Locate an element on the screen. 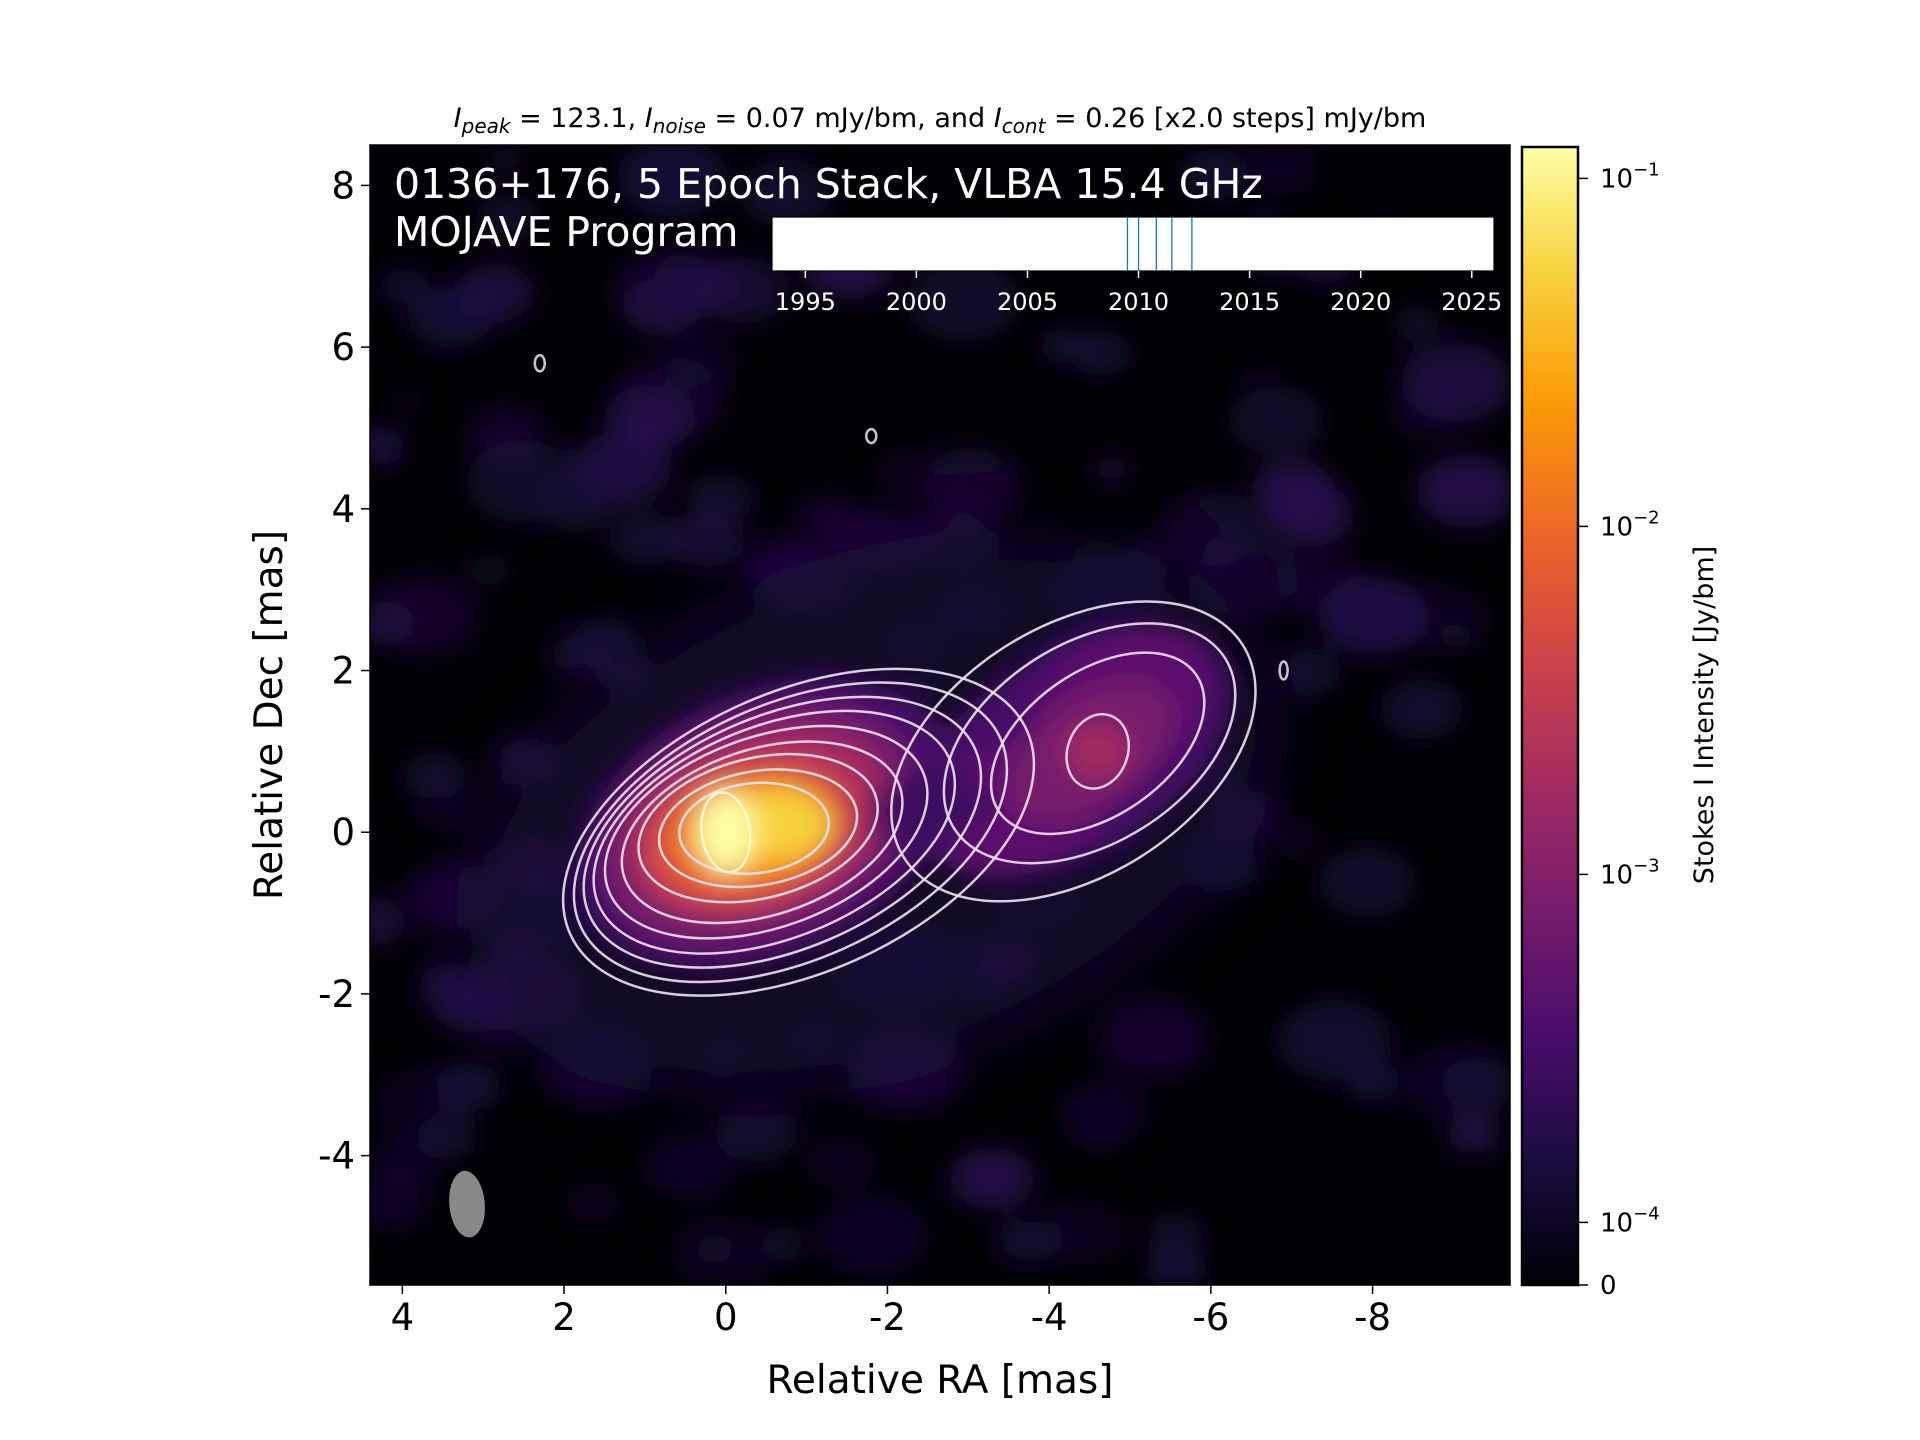  colorbar-ticks: 10−110−210−310−40 is located at coordinates (1619, 730).